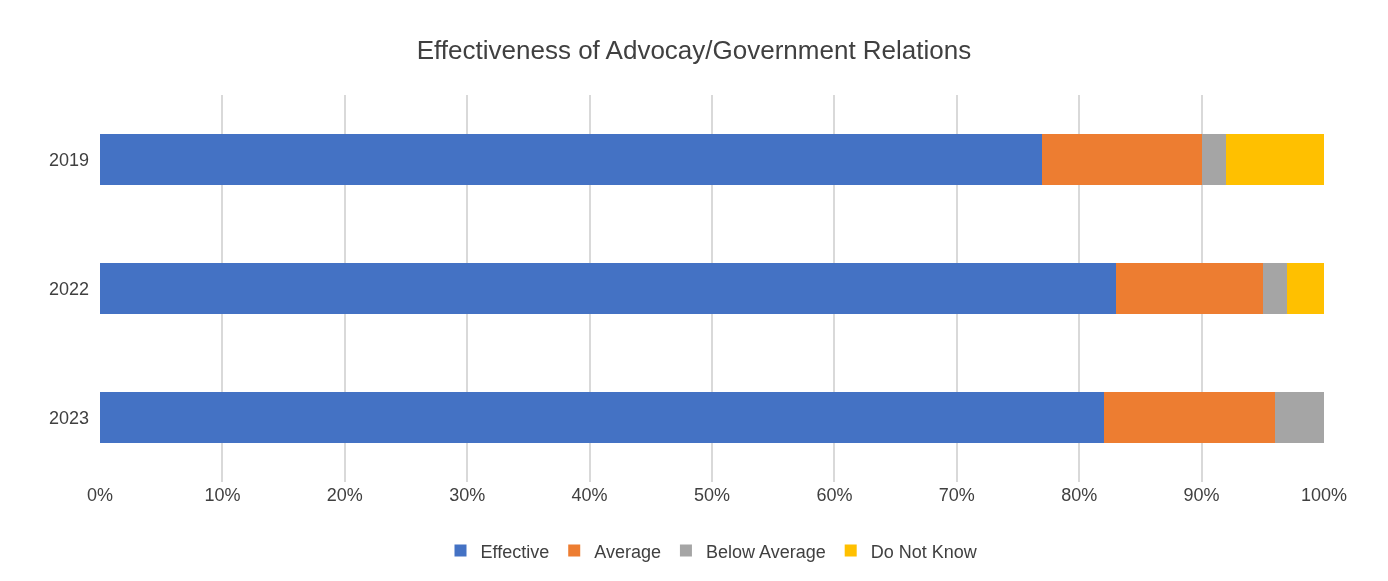  Describe the element at coordinates (68, 417) in the screenshot. I see `y-tick-label: 2023` at that location.